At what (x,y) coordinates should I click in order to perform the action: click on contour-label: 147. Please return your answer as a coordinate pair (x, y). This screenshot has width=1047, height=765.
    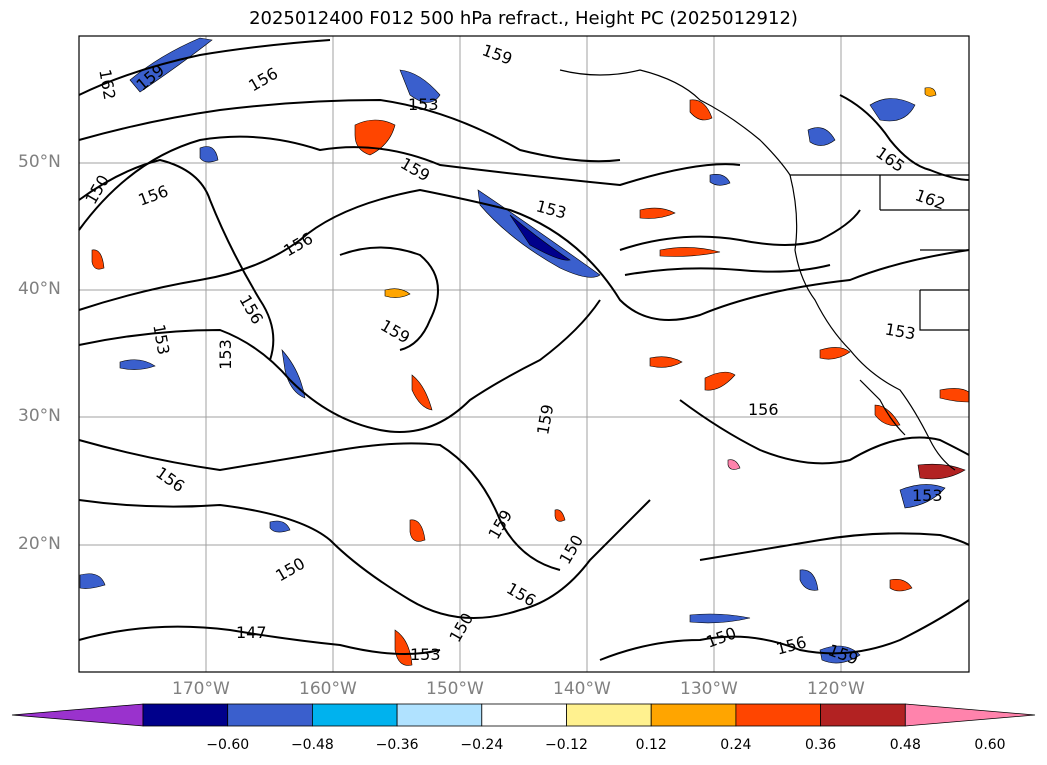
    Looking at the image, I should click on (251, 632).